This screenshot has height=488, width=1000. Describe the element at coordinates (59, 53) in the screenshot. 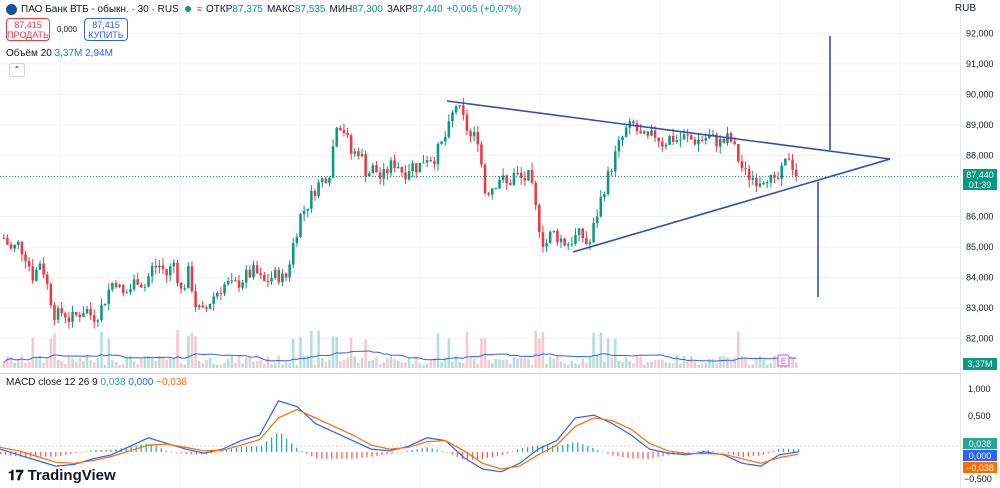

I see `volume-legend: Объём 20 3,37M 2,94M` at that location.